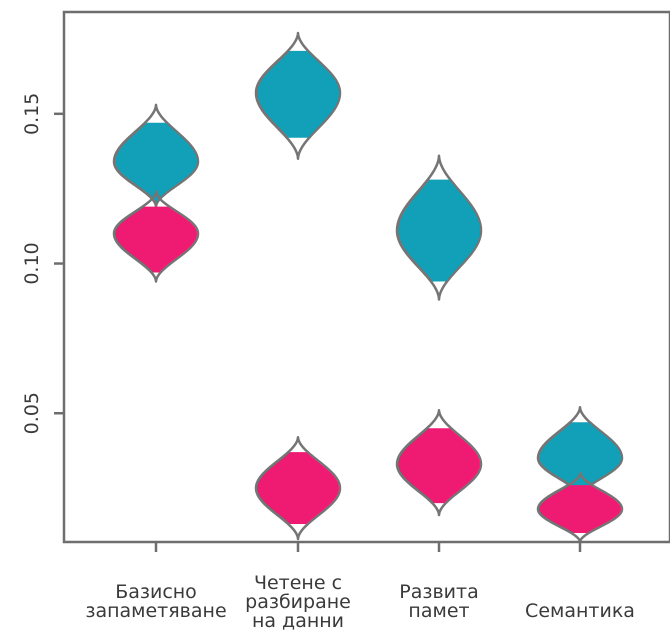 The width and height of the screenshot is (670, 642). Describe the element at coordinates (438, 611) in the screenshot. I see `x-category-label: памет` at that location.